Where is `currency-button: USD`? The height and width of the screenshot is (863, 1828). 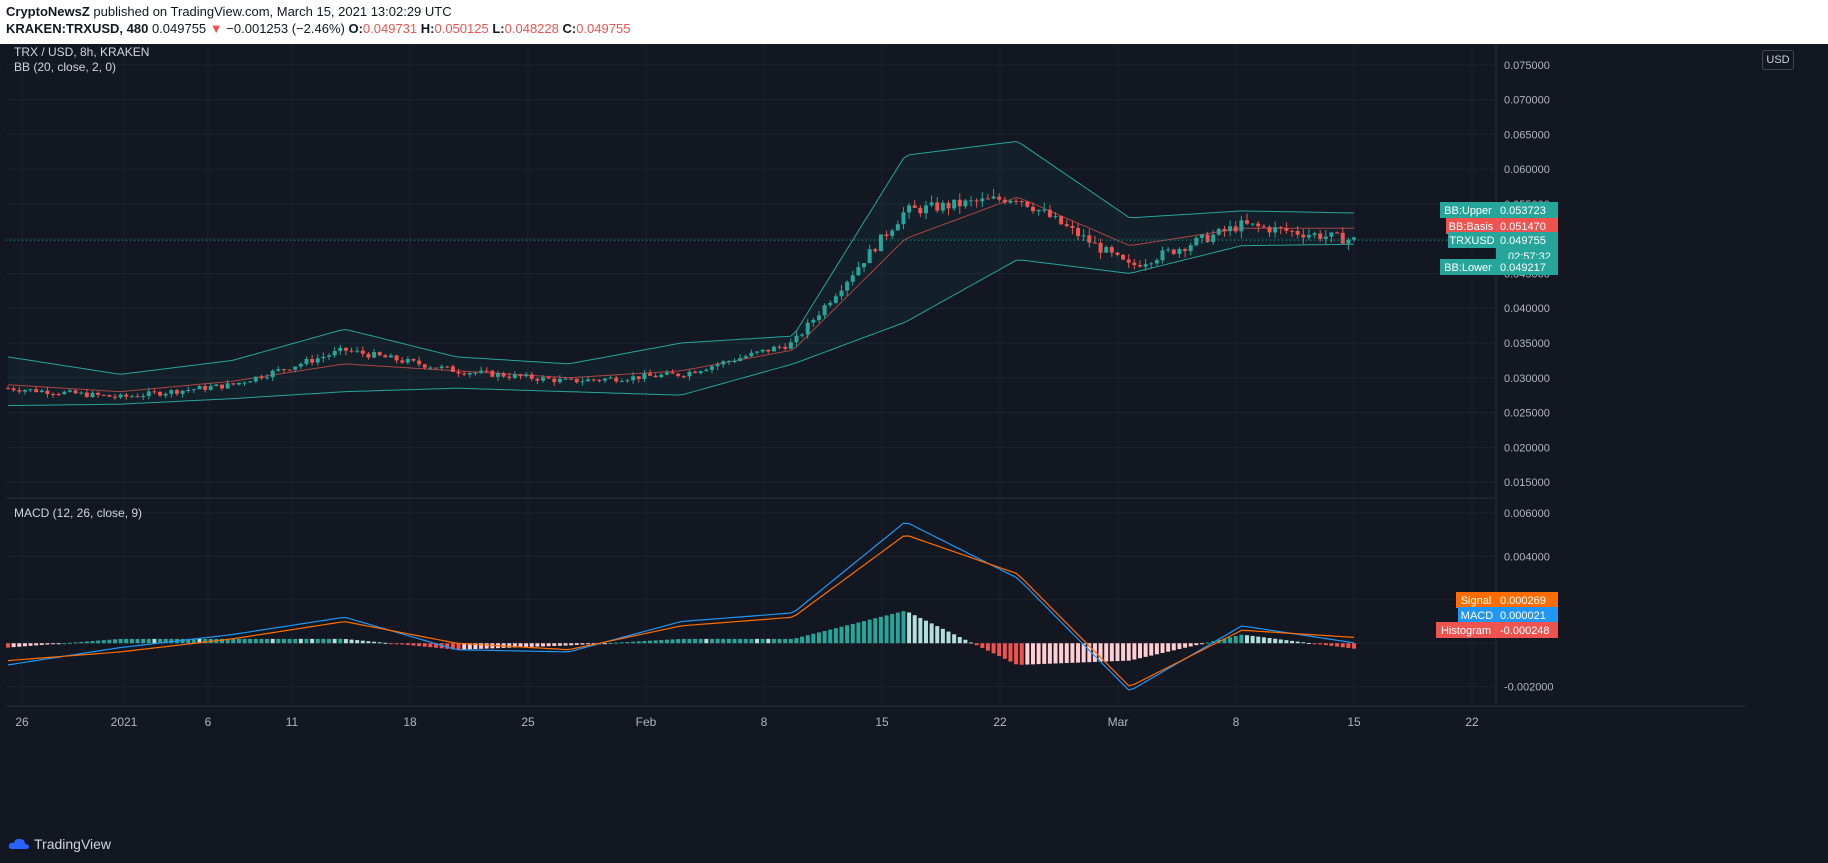 currency-button: USD is located at coordinates (1778, 60).